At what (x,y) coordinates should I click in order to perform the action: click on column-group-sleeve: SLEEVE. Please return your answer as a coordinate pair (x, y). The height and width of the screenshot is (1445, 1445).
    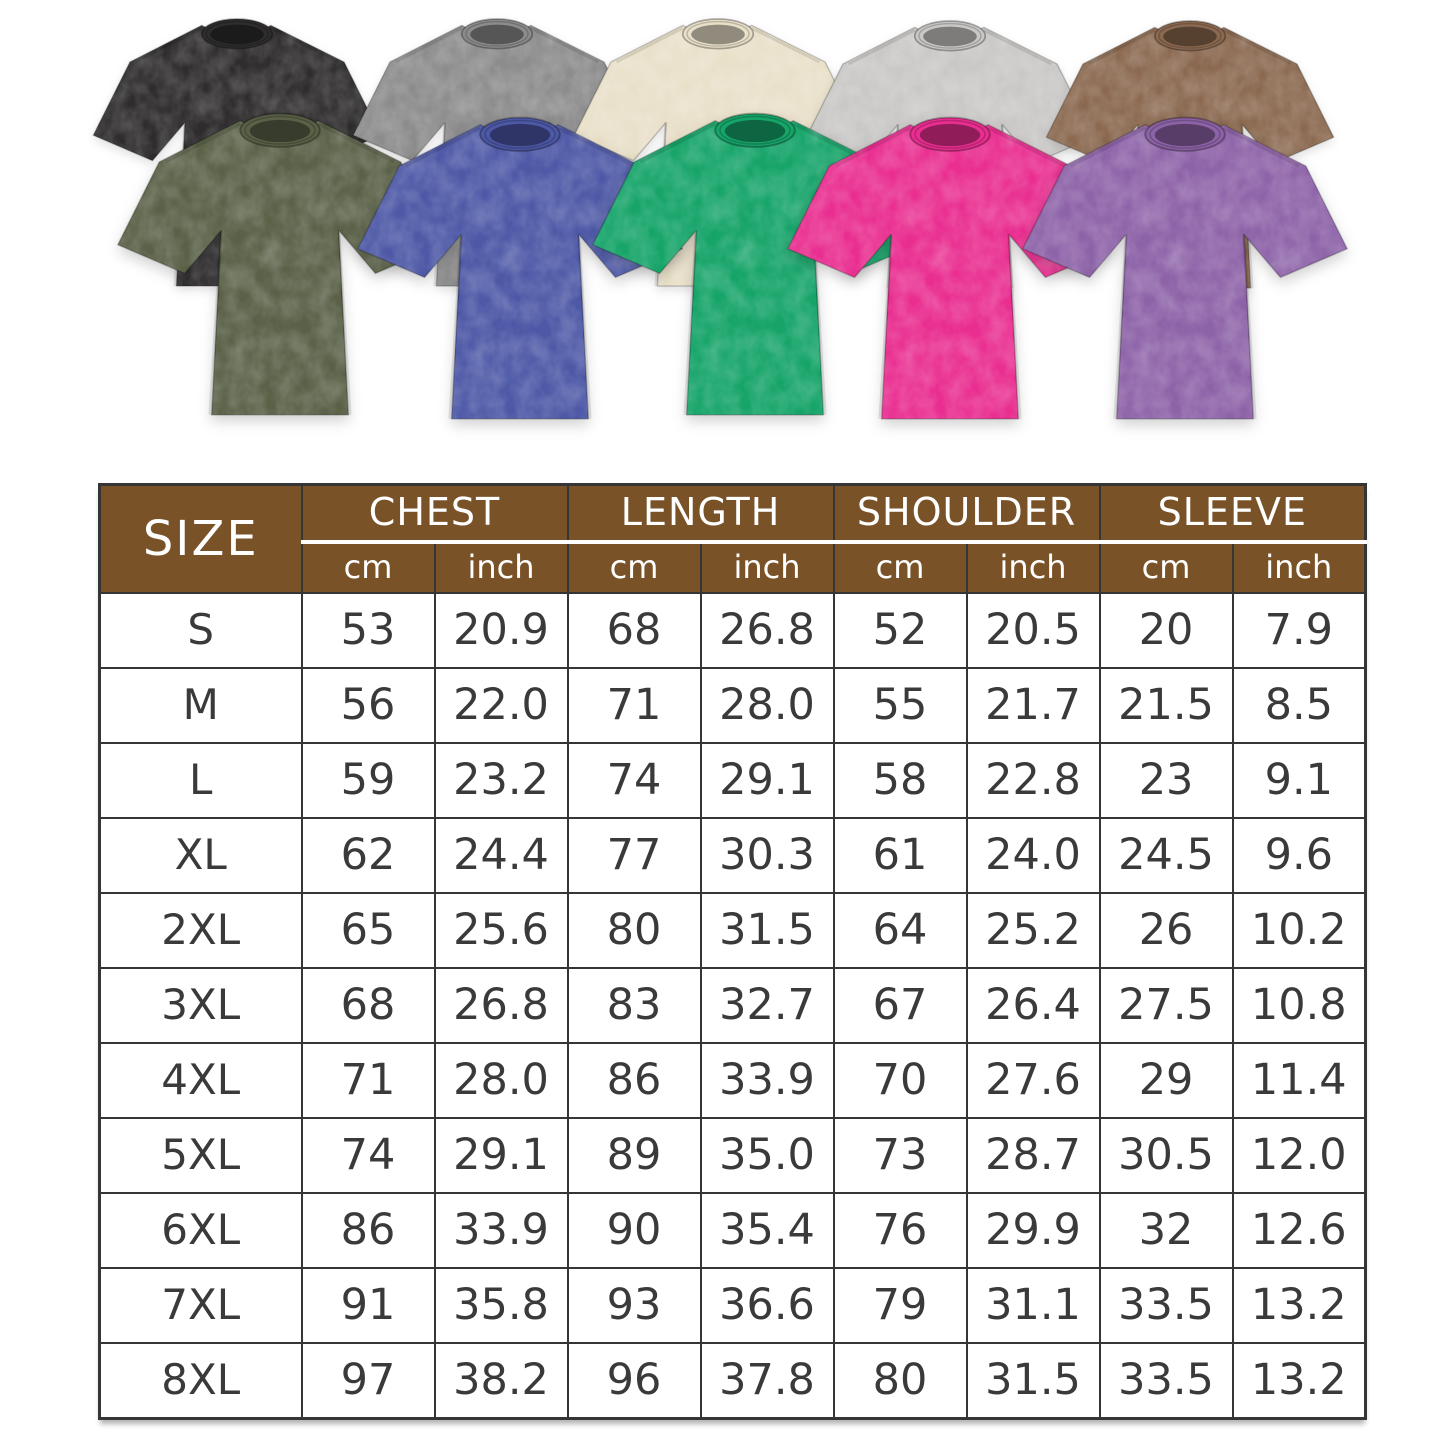
    Looking at the image, I should click on (1232, 513).